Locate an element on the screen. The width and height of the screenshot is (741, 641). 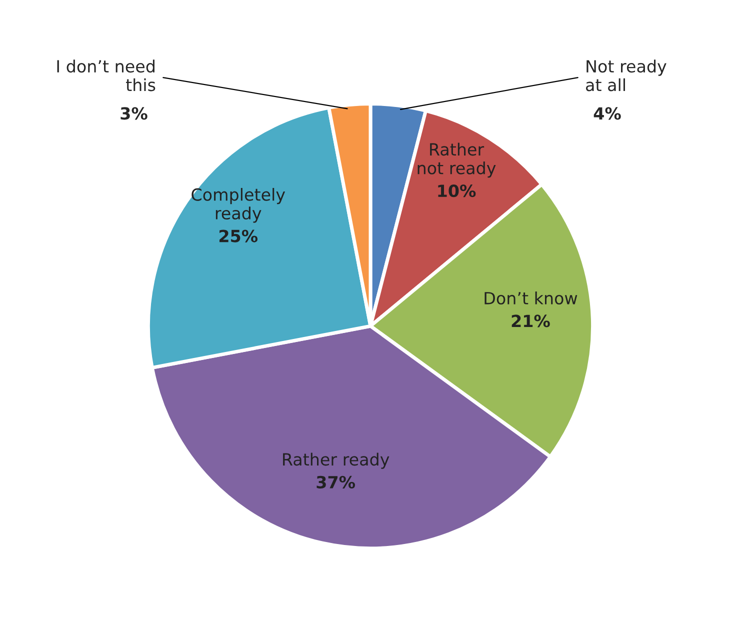
data-label: 3% is located at coordinates (134, 113).